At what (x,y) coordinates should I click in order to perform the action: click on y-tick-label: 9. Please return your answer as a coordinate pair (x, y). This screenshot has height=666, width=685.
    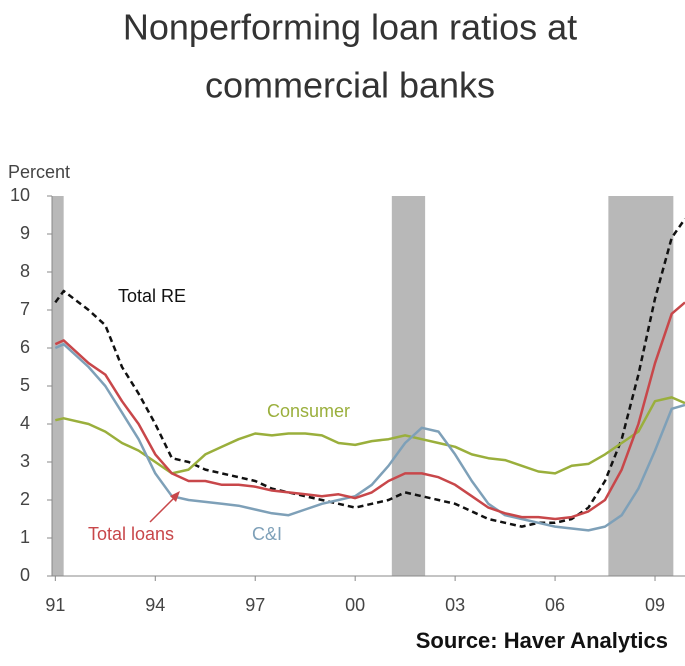
    Looking at the image, I should click on (25, 233).